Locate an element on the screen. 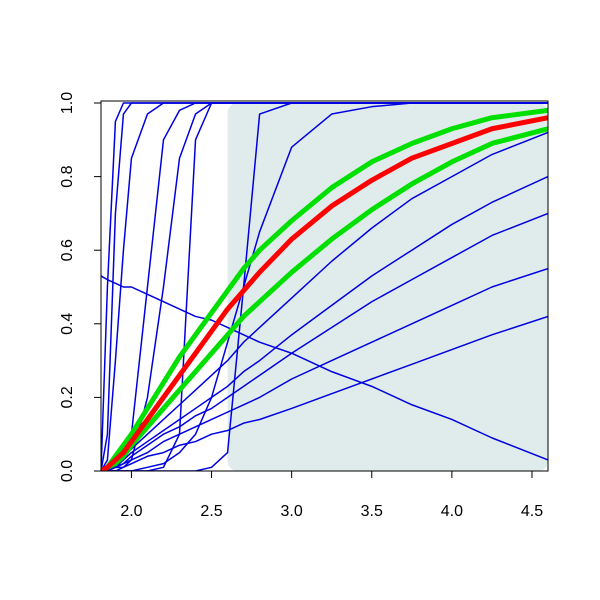 This screenshot has width=600, height=600. x-tick-label: 3.0 is located at coordinates (292, 511).